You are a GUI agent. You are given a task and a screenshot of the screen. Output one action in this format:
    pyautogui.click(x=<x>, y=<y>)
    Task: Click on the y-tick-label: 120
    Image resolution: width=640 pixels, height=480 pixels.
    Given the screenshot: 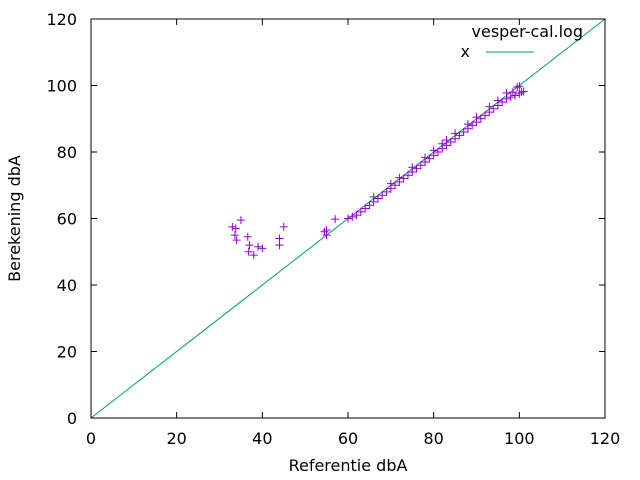 What is the action you would take?
    pyautogui.click(x=61, y=19)
    